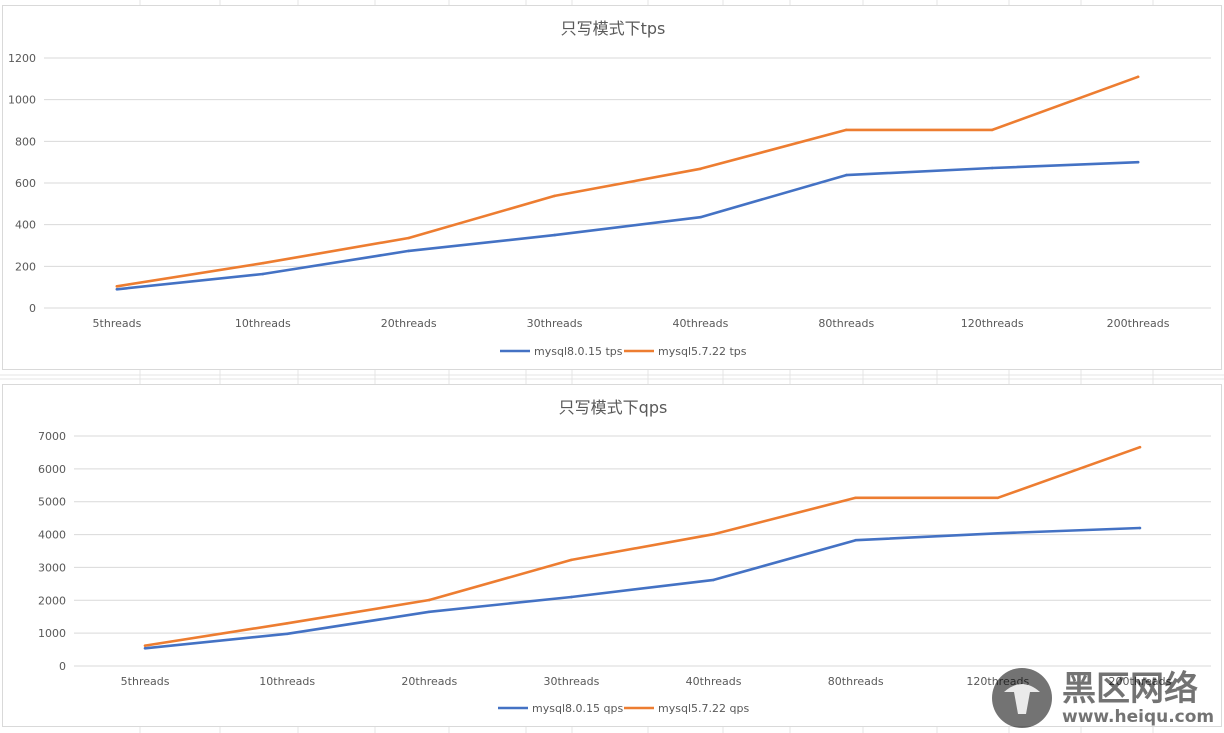 This screenshot has height=733, width=1224. What do you see at coordinates (52, 436) in the screenshot?
I see `y-tick-label: 7000` at bounding box center [52, 436].